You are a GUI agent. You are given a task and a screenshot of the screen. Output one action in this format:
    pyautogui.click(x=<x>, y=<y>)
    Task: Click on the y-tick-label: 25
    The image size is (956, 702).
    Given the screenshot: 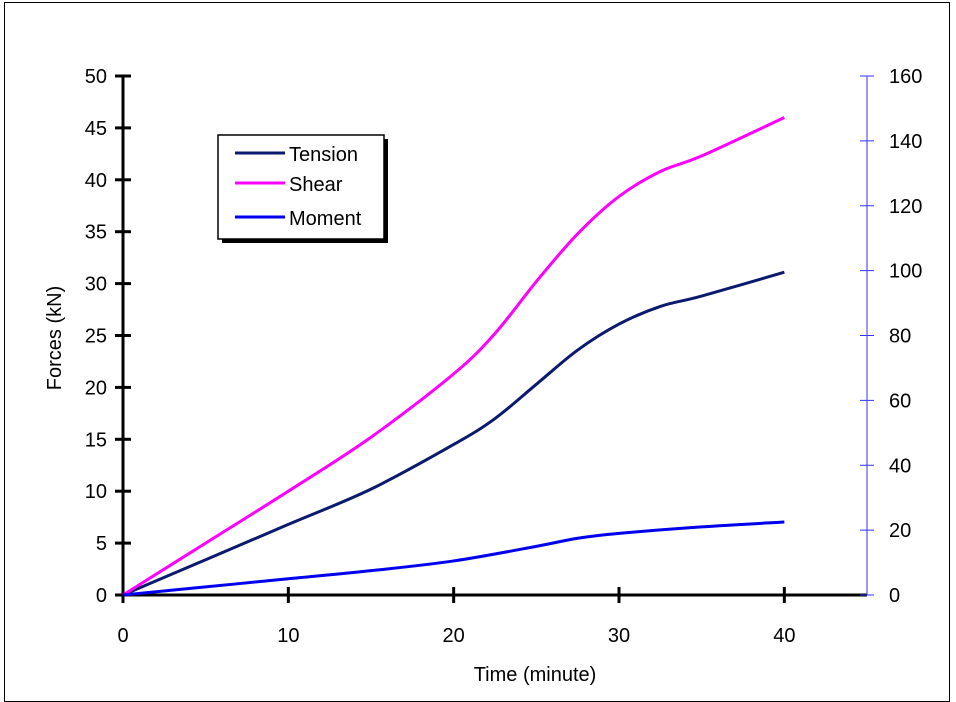 What is the action you would take?
    pyautogui.click(x=96, y=337)
    